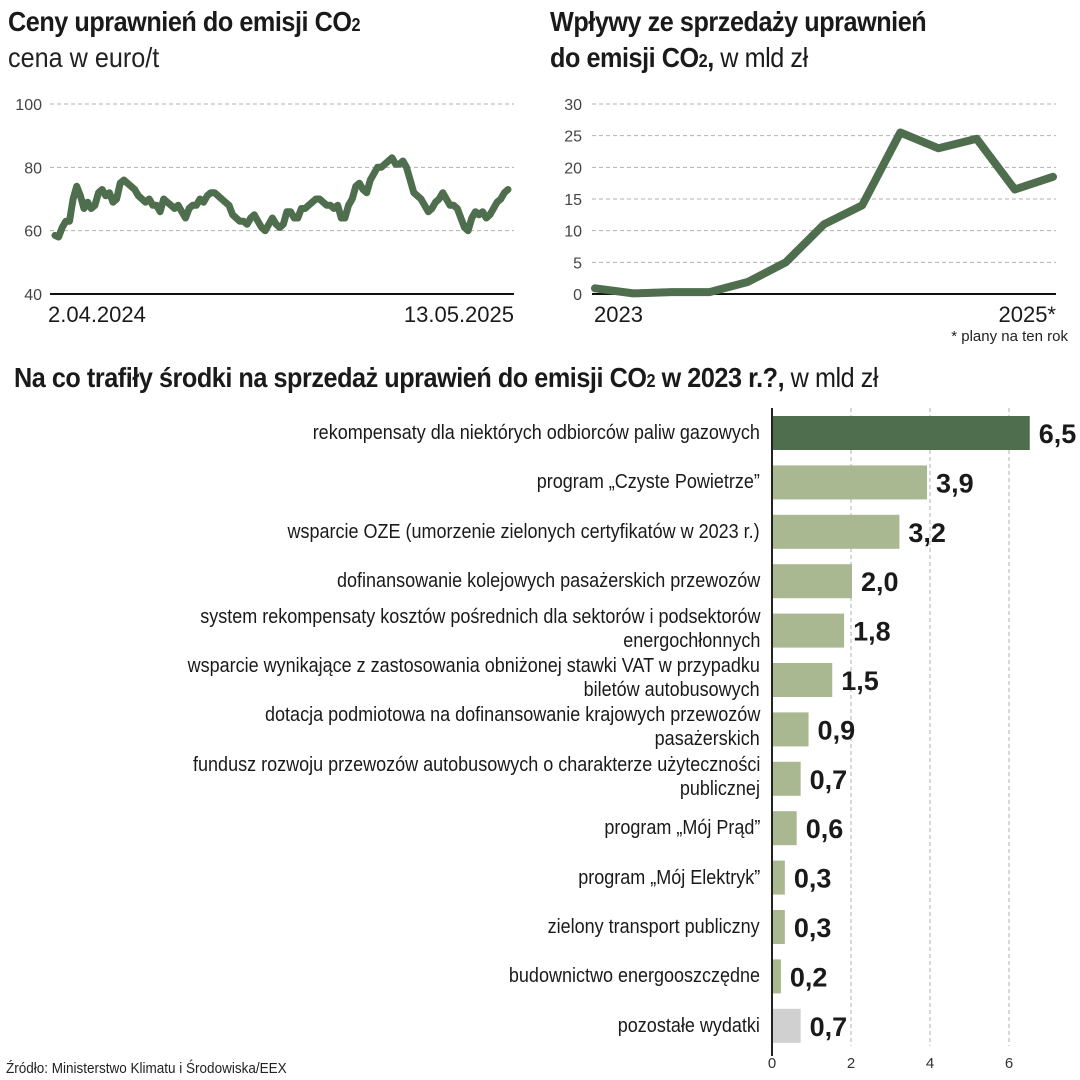  What do you see at coordinates (1009, 336) in the screenshot?
I see `footnote: * plany na ten rok` at bounding box center [1009, 336].